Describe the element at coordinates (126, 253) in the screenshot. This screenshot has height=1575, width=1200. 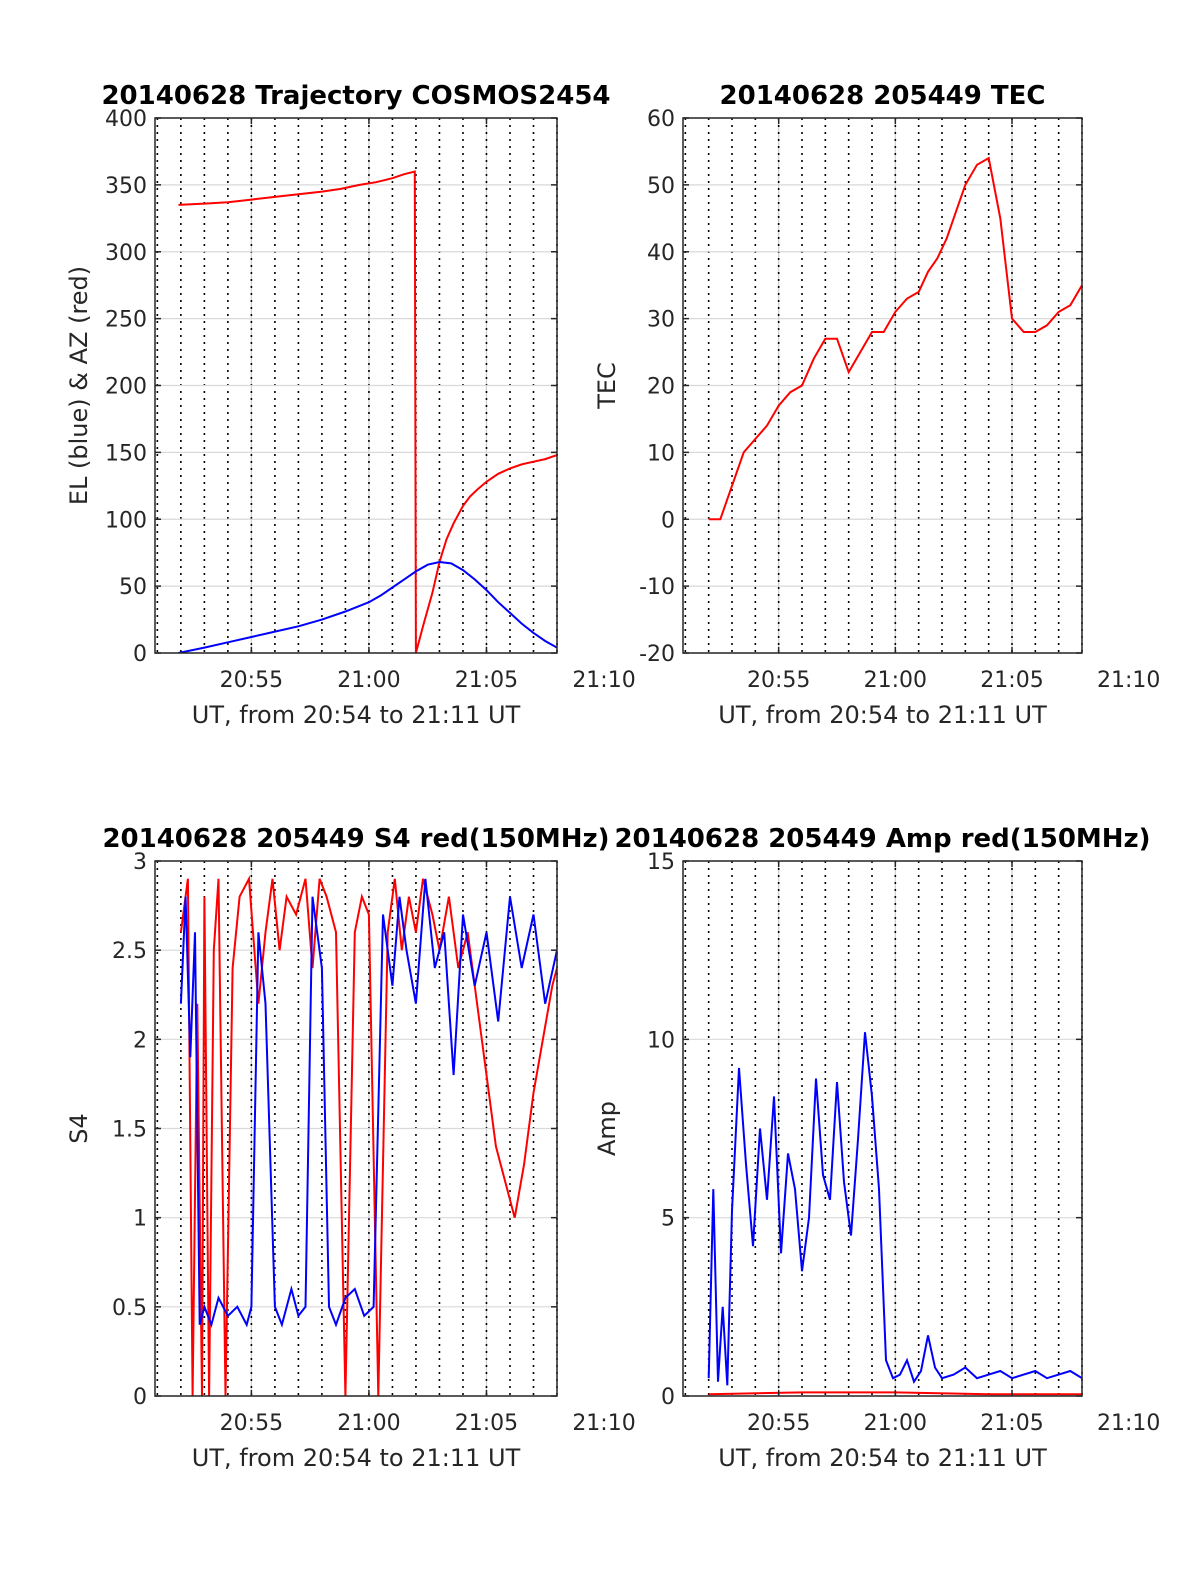
I see `y-tick-label: 300` at that location.